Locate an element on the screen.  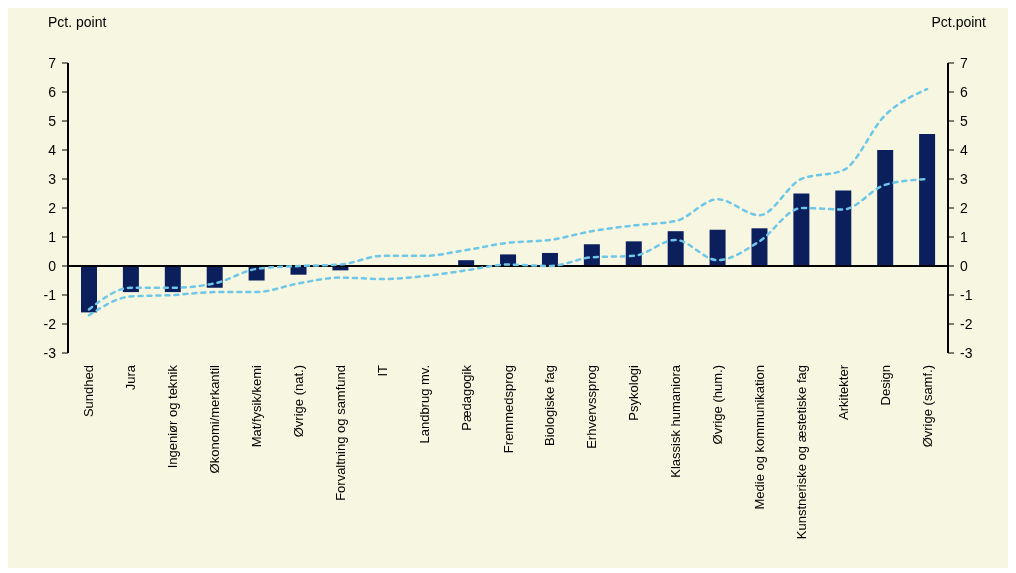
x-tick-label: Ingeniør og teknik is located at coordinates (173, 416).